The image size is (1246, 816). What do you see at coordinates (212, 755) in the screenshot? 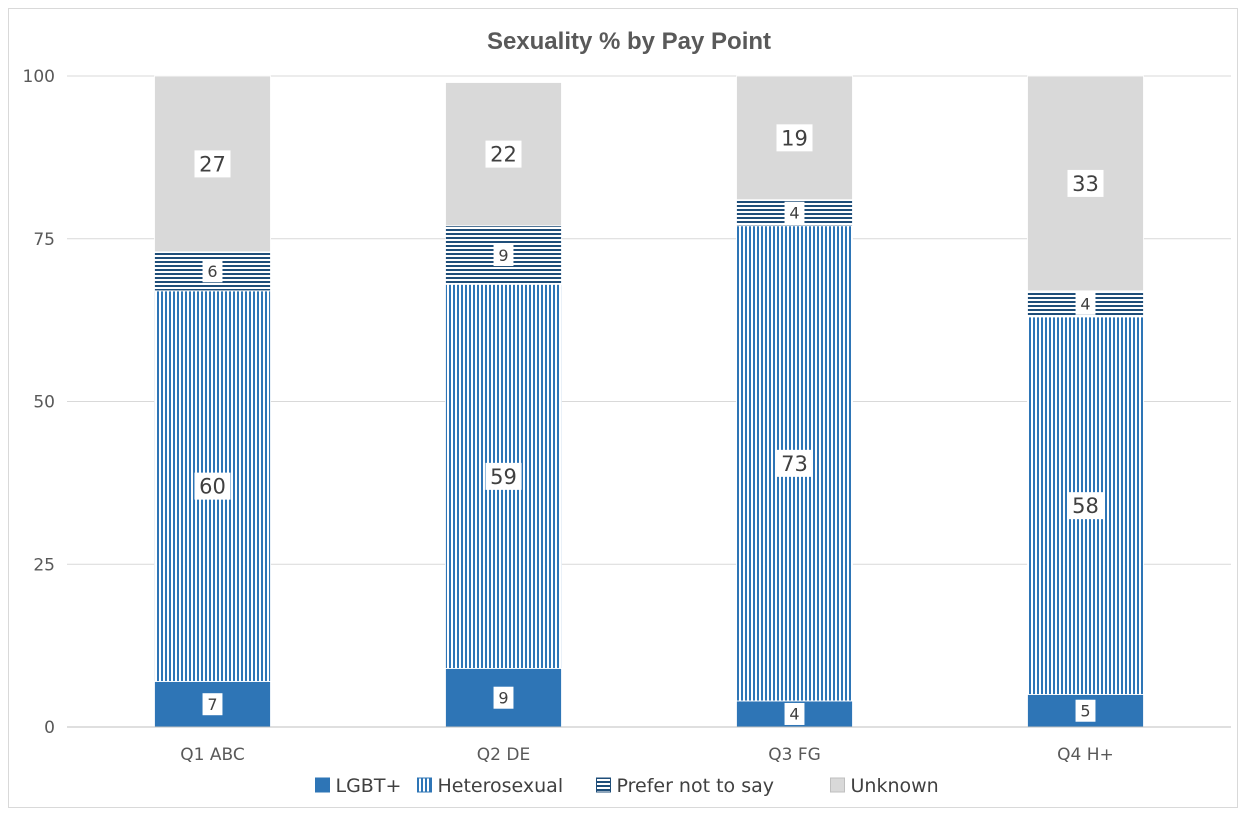
I see `x-tick-label-q1-abc: Q1 ABC` at bounding box center [212, 755].